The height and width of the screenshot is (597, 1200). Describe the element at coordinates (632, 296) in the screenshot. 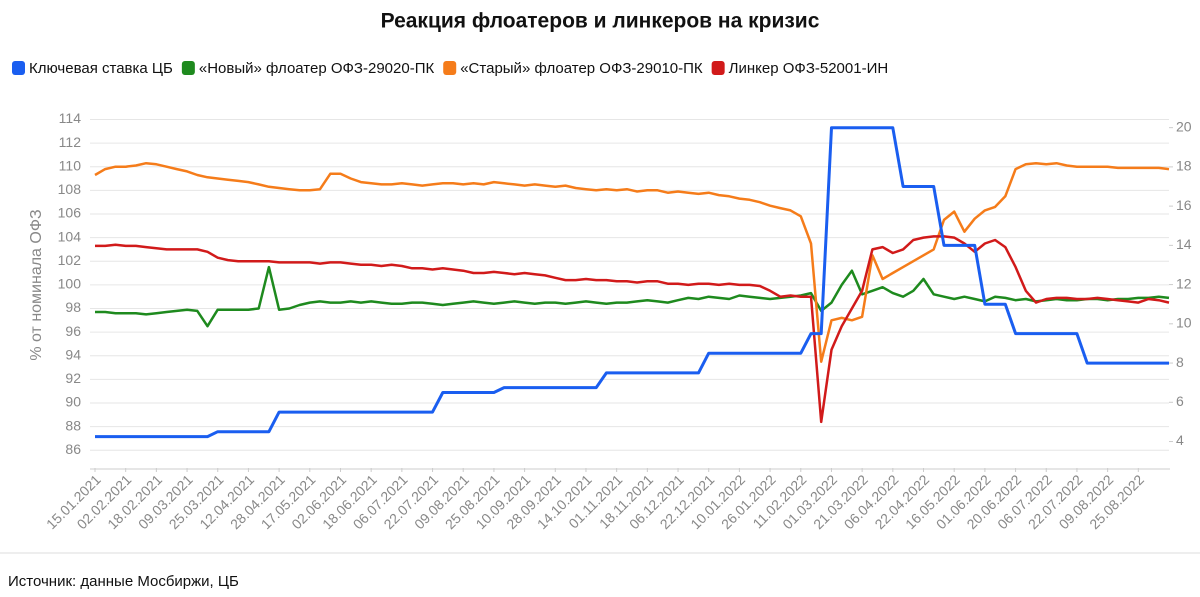

I see `series-line` at that location.